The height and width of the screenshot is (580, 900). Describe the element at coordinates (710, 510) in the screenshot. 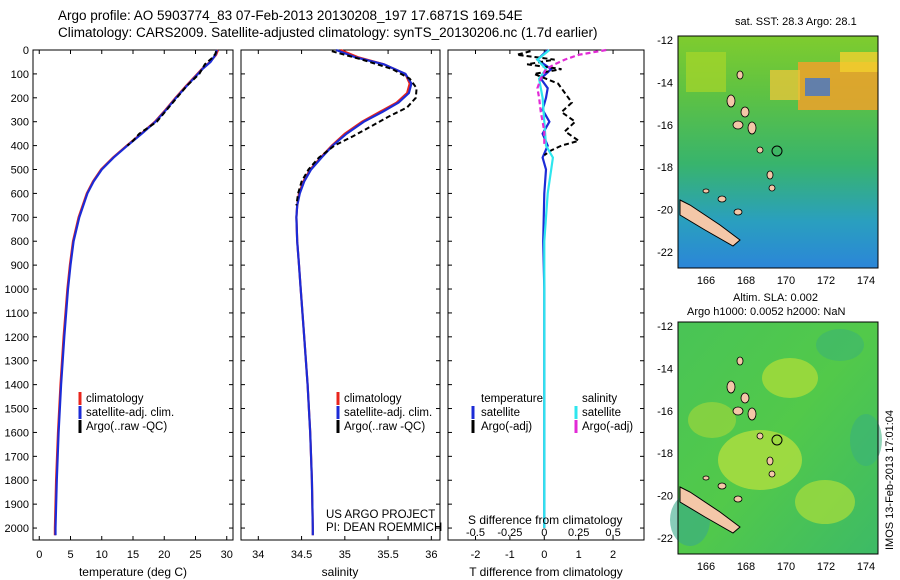

I see `new-caledonia-island` at that location.